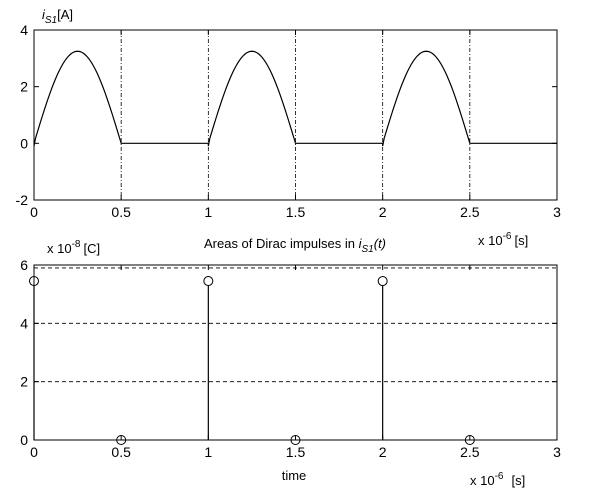 The image size is (589, 490). What do you see at coordinates (499, 476) in the screenshot?
I see `bottom-plot-x-multiplier-exp: -6` at bounding box center [499, 476].